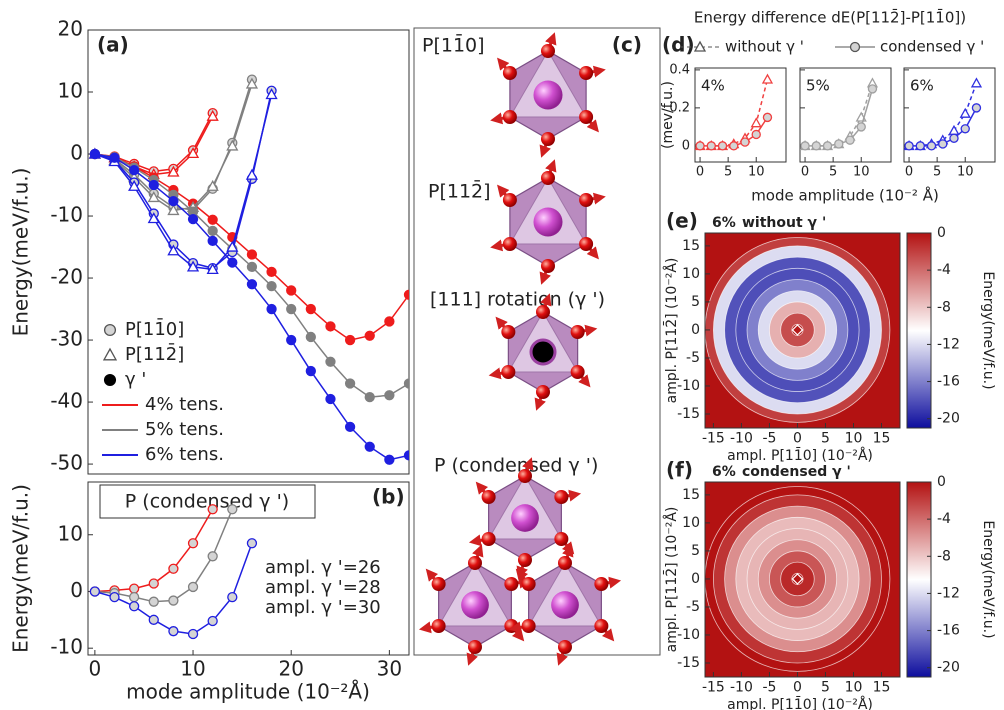  Describe the element at coordinates (845, 195) in the screenshot. I see `x-axis-label: mode amplitude (10⁻² Å)` at that location.